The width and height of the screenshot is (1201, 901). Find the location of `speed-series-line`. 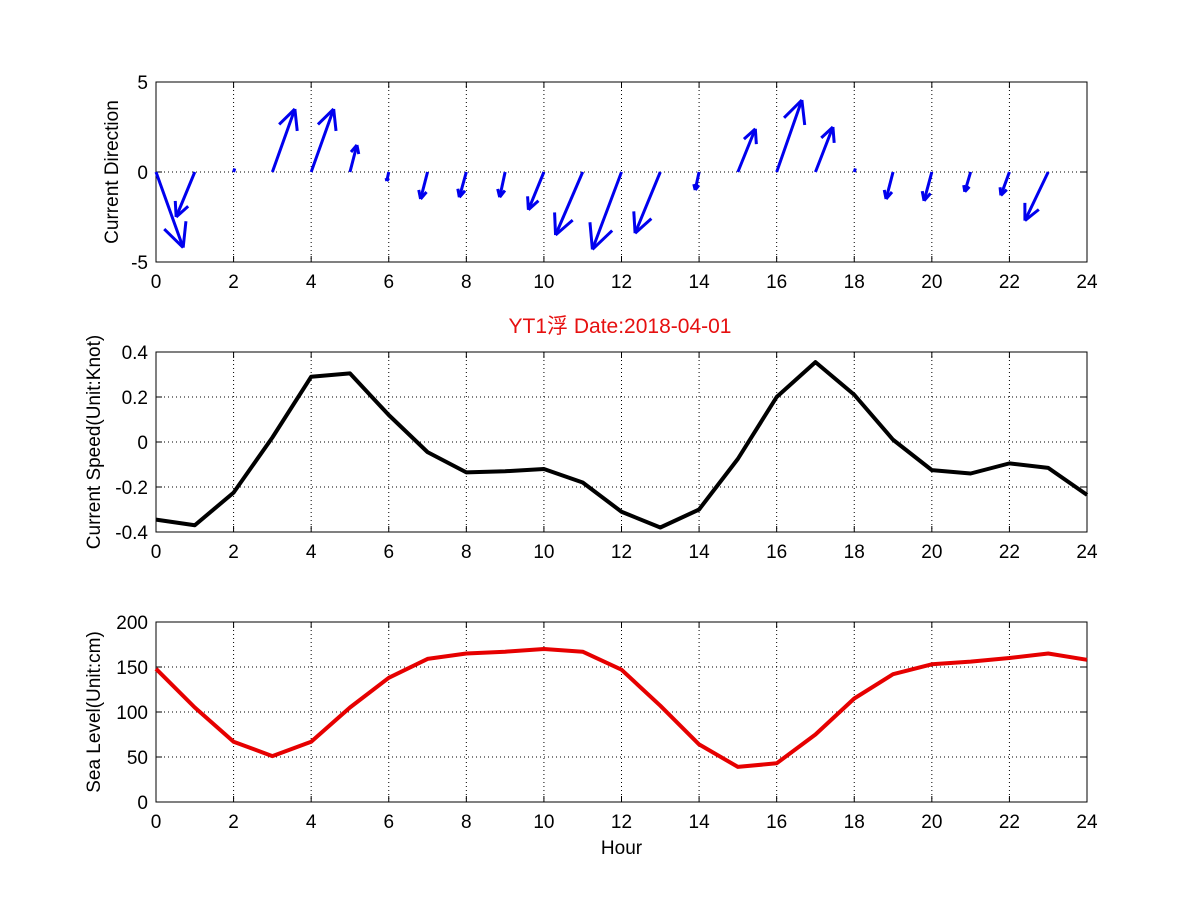

speed-series-line is located at coordinates (622, 445).